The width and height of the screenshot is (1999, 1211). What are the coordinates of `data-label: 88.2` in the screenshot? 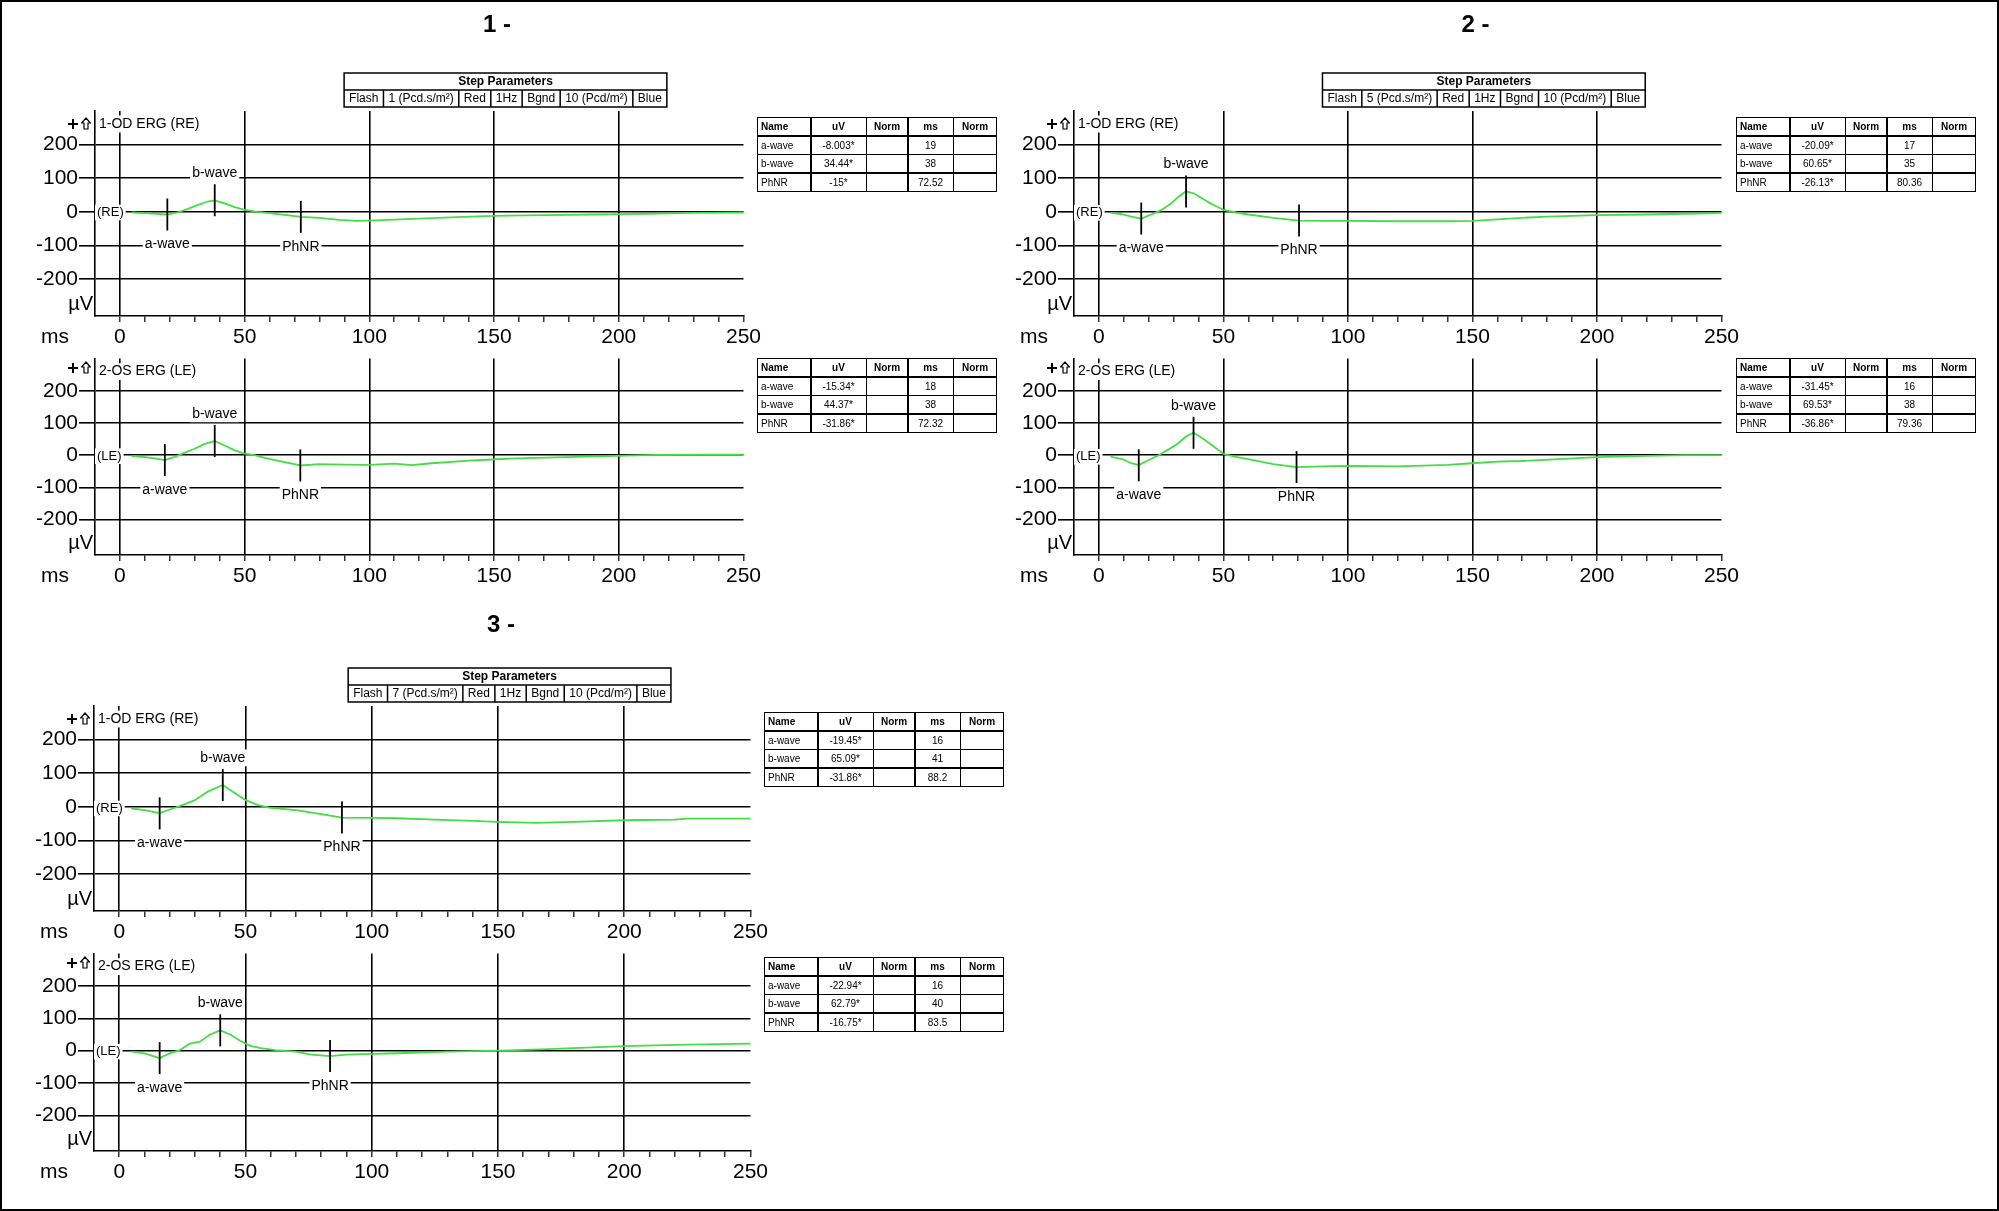 It's located at (937, 777).